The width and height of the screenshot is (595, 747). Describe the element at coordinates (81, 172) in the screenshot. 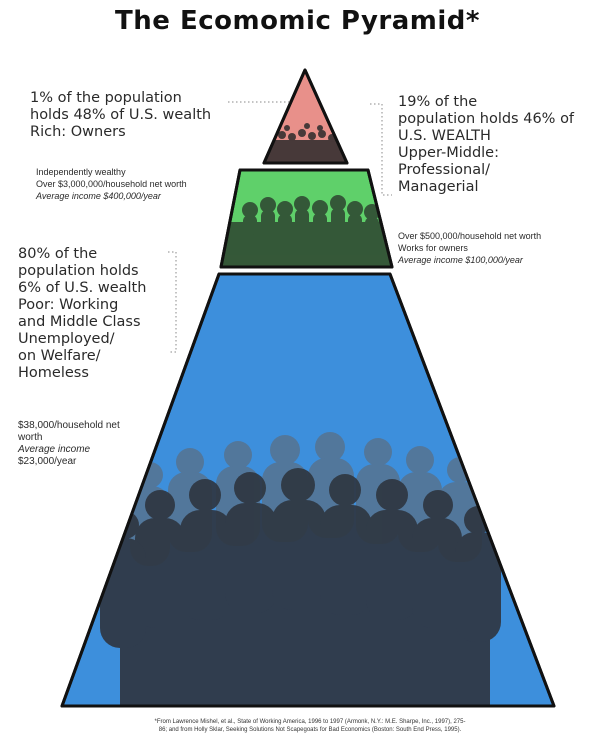

I see `top-tier-detail-line: Independently wealthy` at that location.